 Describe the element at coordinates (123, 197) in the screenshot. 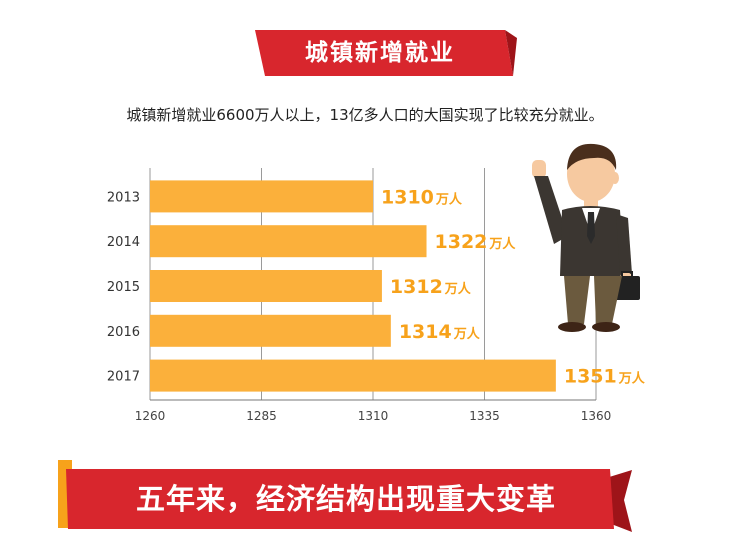

I see `y-tick-label: 2013` at that location.